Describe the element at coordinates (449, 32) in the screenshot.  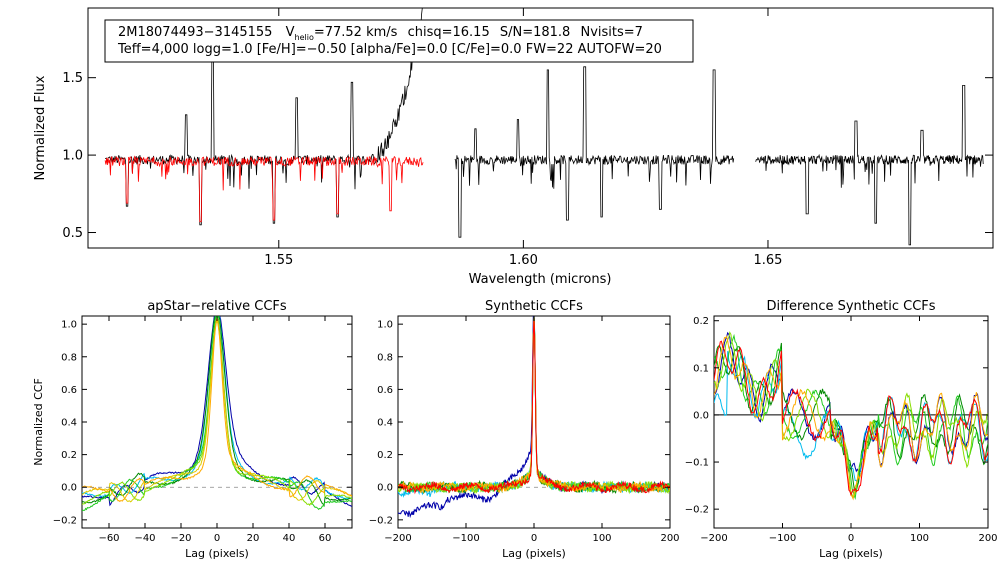
I see `chisq: chisq=16.15` at that location.